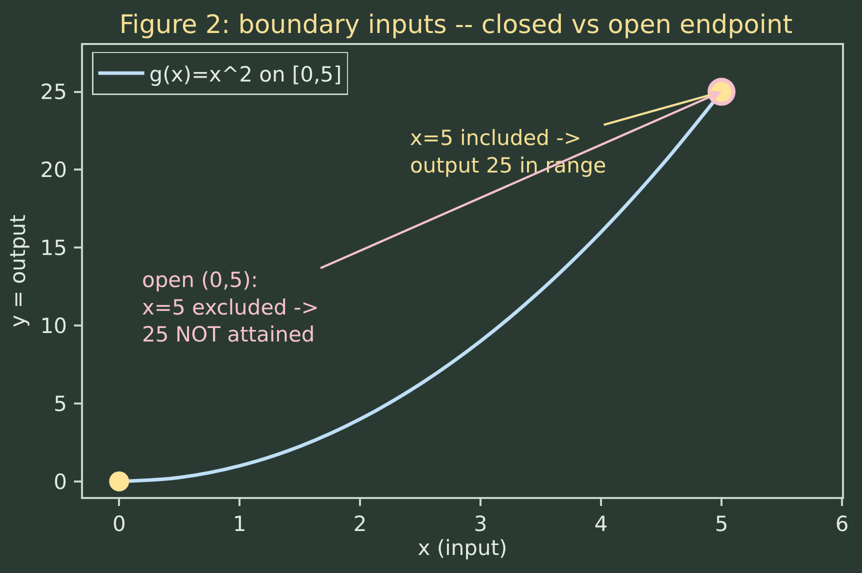 The width and height of the screenshot is (862, 573). Describe the element at coordinates (60, 482) in the screenshot. I see `y-tick-label: 0` at that location.